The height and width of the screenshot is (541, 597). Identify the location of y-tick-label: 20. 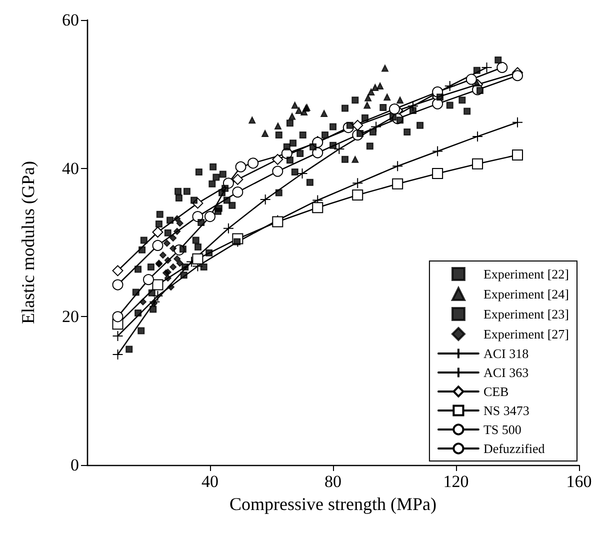
(70, 316).